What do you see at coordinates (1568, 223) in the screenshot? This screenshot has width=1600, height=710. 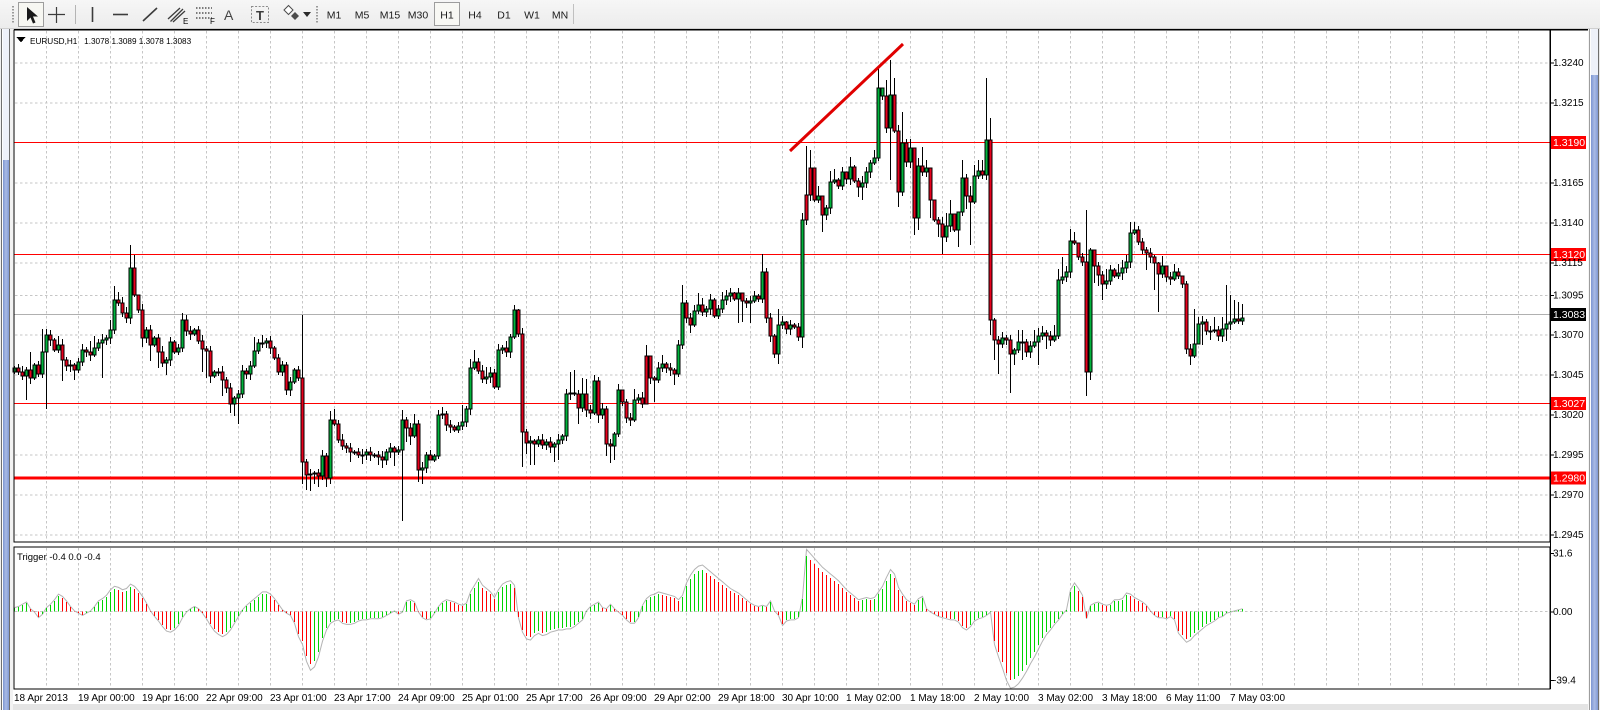 I see `svg-text: 1.3140` at bounding box center [1568, 223].